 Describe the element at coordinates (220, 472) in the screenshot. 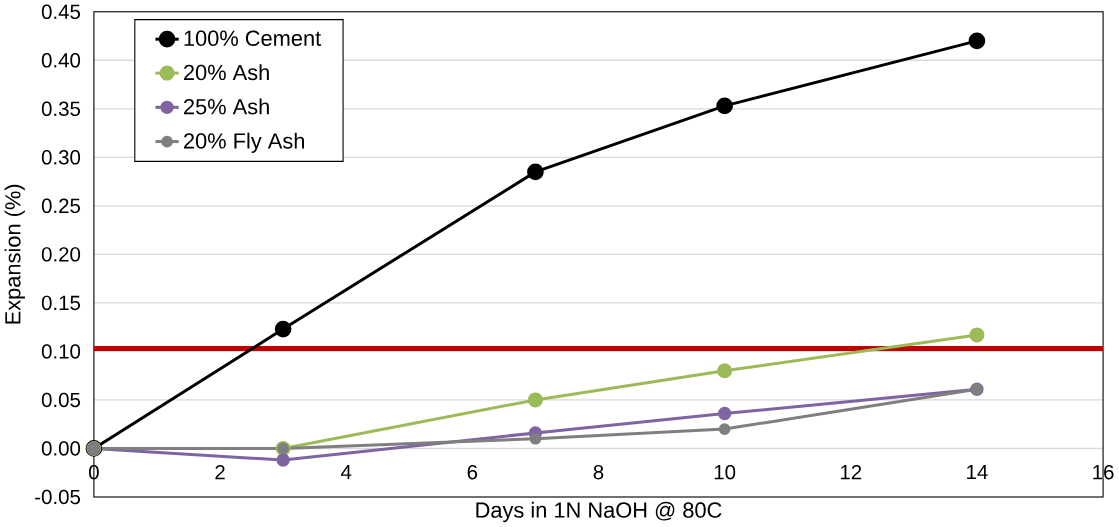

I see `x-tick-label: 2` at that location.